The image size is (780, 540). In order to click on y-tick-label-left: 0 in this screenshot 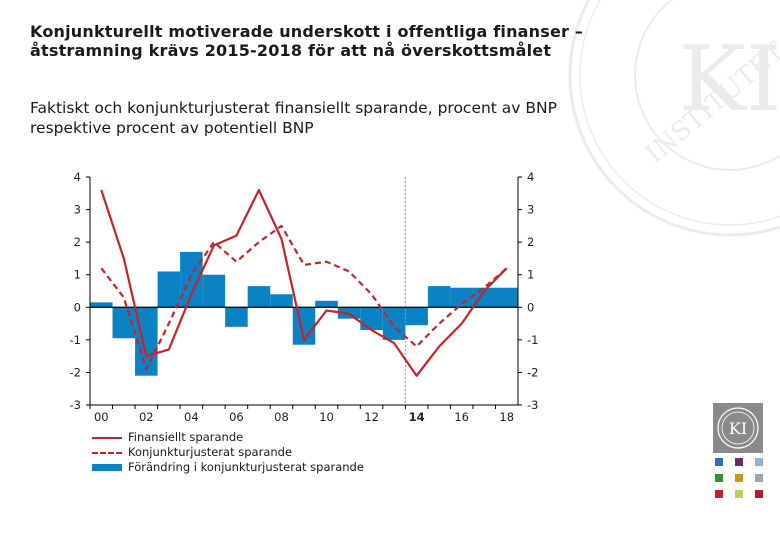, I will do `click(77, 307)`.